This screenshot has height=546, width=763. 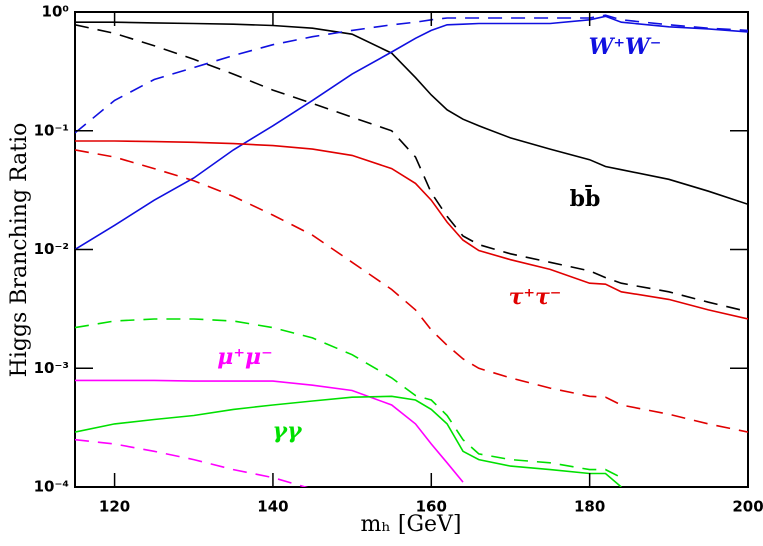 I want to click on y-tick-label: 10⁻³, so click(x=51, y=368).